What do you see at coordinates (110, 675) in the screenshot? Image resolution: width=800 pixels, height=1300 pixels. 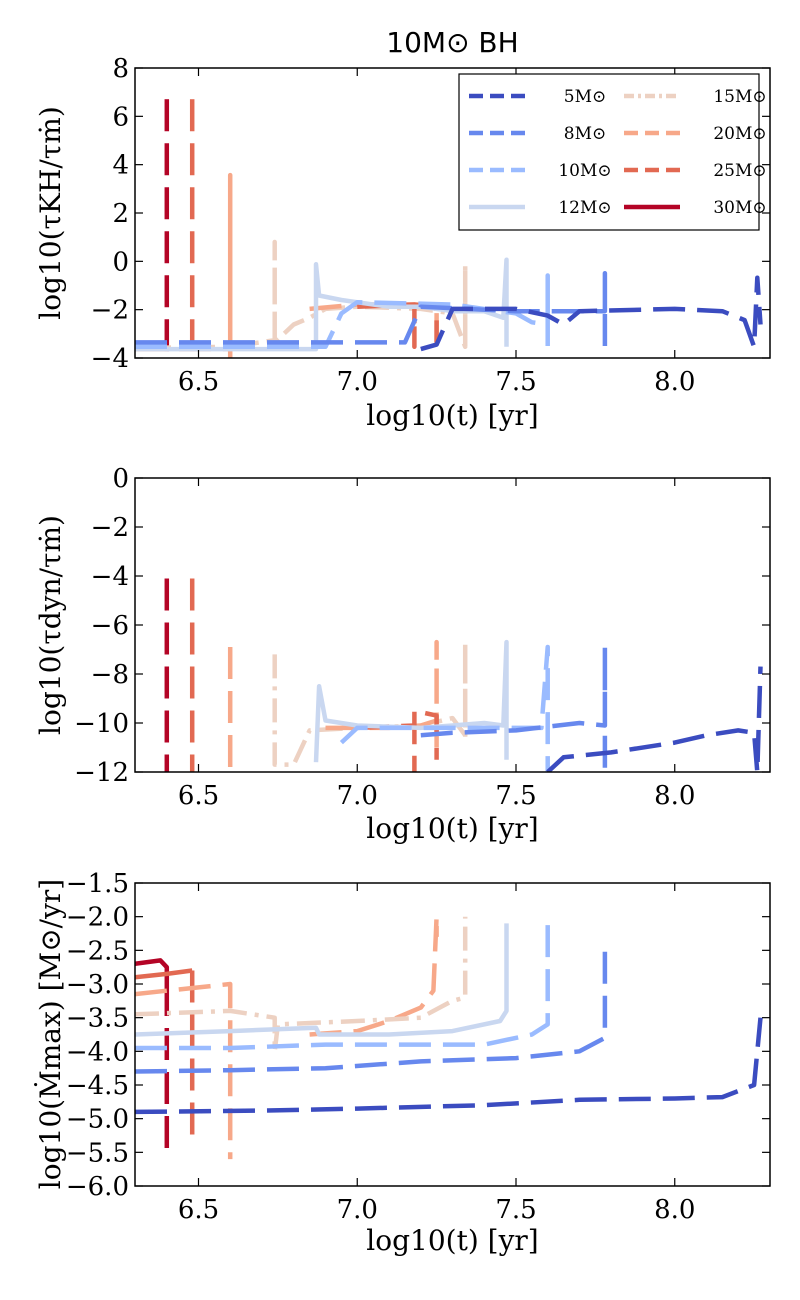 I see `y-tick-label: −8` at bounding box center [110, 675].